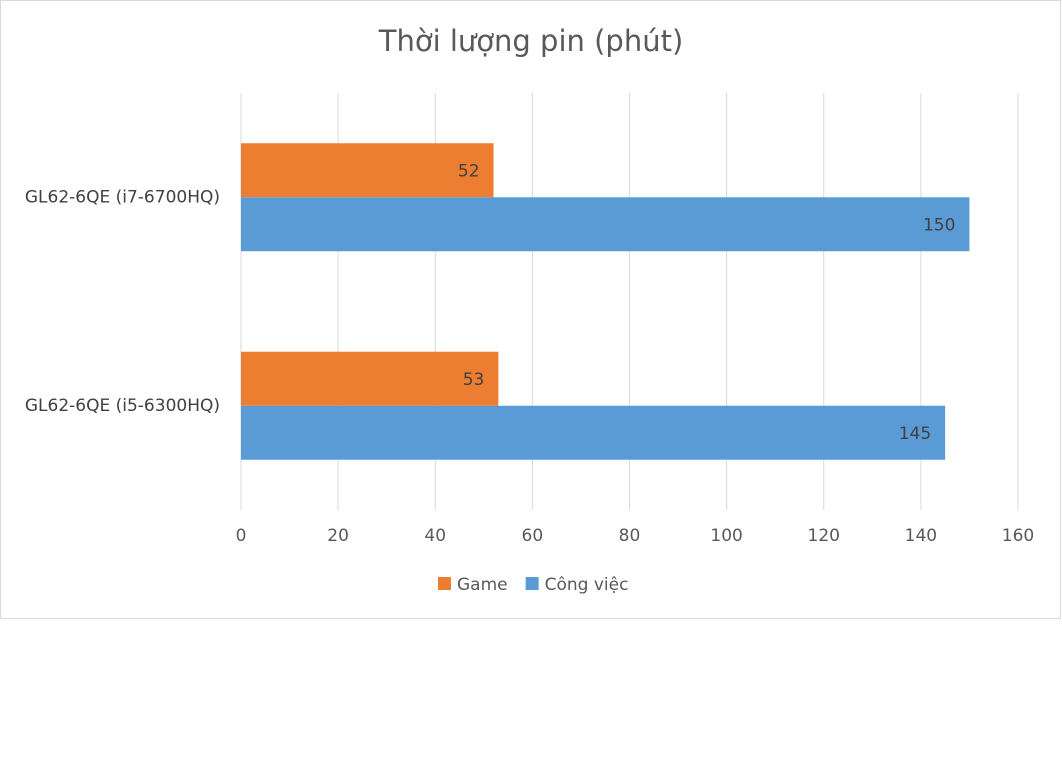 The height and width of the screenshot is (768, 1062). What do you see at coordinates (338, 536) in the screenshot?
I see `x-tick-label: 20` at bounding box center [338, 536].